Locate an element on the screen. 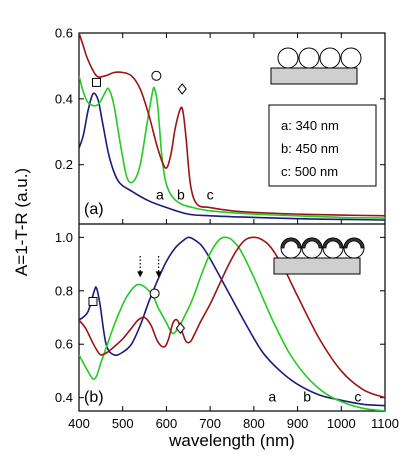 This screenshot has height=456, width=415. legend-entry-c: c: 500 nm is located at coordinates (309, 171).